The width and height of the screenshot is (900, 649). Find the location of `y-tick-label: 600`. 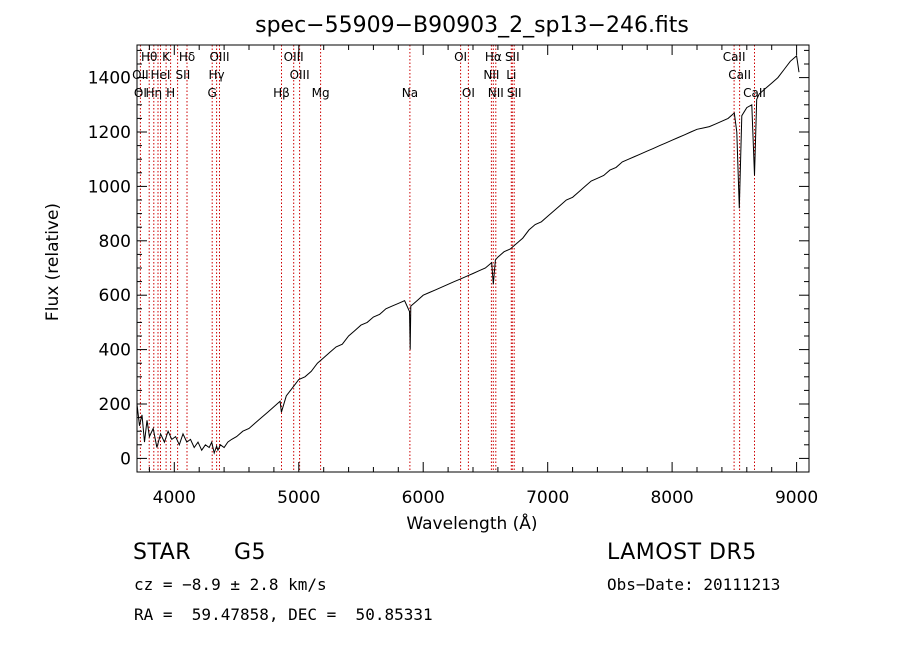

y-tick-label: 600 is located at coordinates (115, 296).